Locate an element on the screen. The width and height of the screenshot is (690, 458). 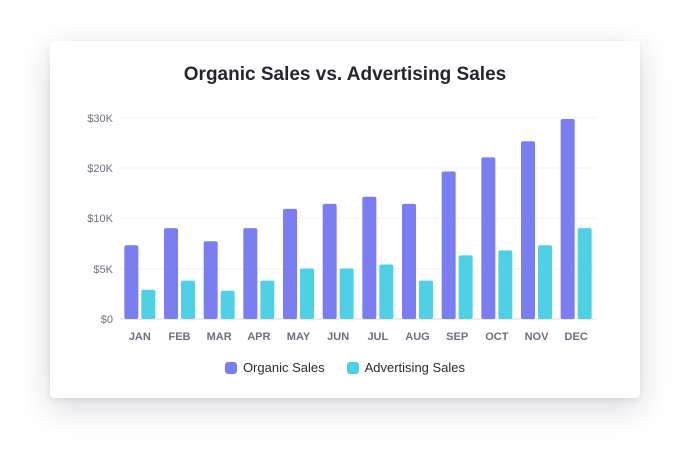
x-tick-label: OCT is located at coordinates (497, 337).